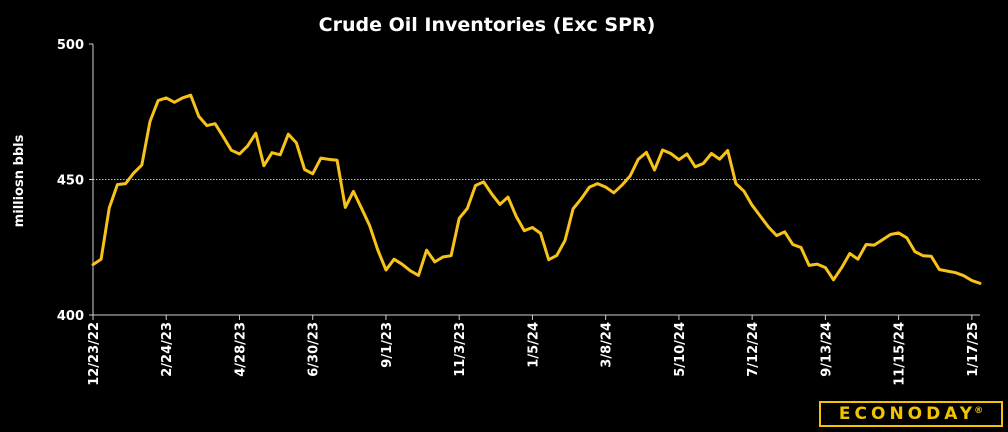 This screenshot has height=432, width=1008. What do you see at coordinates (753, 349) in the screenshot?
I see `x-tick-label: 7/12/24` at bounding box center [753, 349].